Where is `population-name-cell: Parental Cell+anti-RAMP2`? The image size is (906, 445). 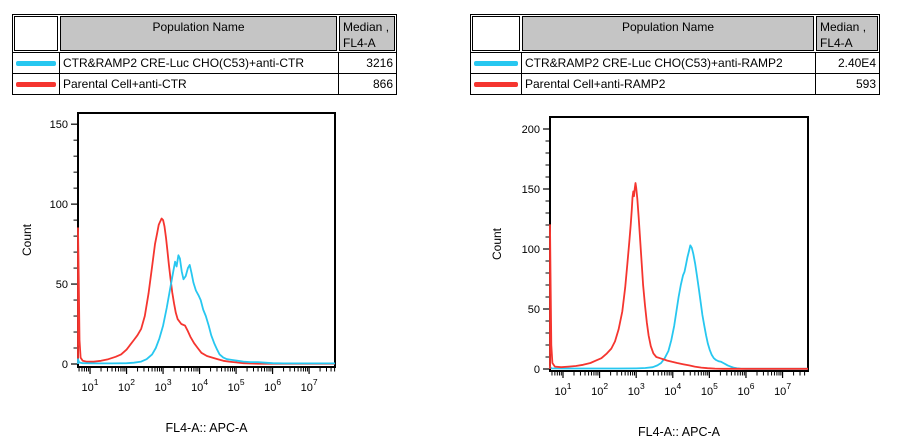 population-name-cell: Parental Cell+anti-RAMP2 is located at coordinates (668, 83).